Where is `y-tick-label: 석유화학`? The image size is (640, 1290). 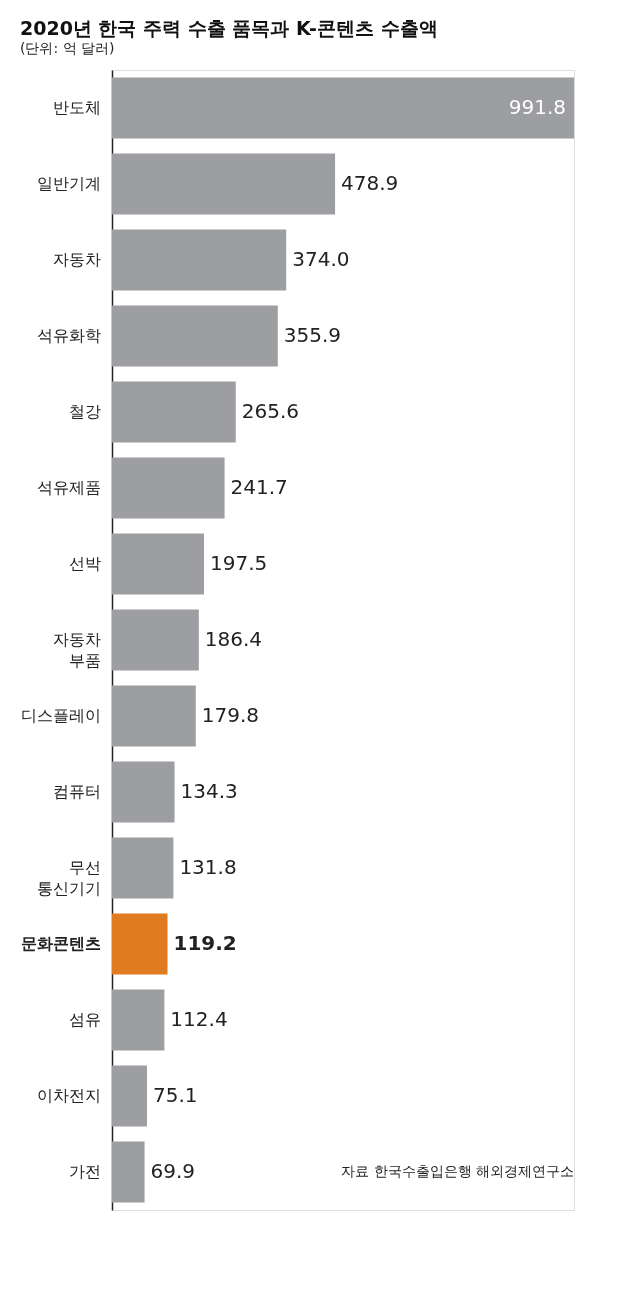
y-tick-label: 석유화학 is located at coordinates (68, 335).